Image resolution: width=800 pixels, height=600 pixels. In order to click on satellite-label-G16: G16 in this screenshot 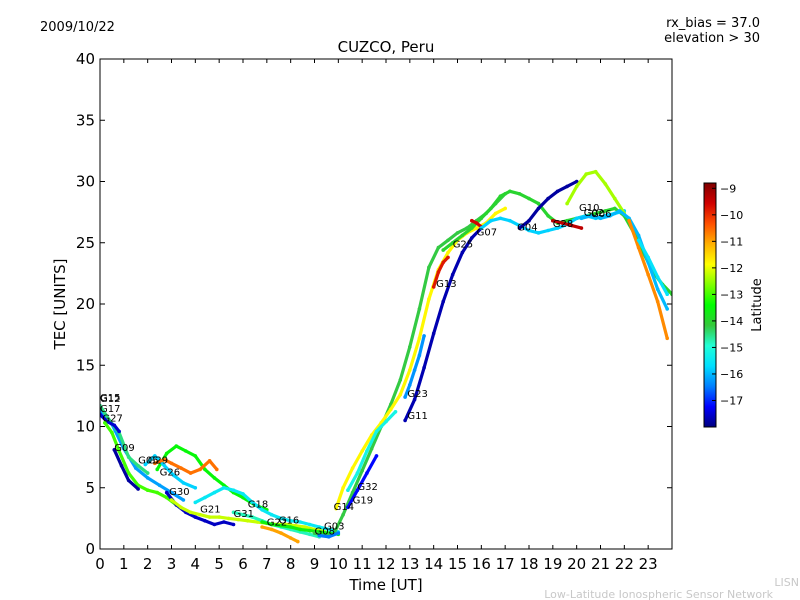, I will do `click(289, 520)`.